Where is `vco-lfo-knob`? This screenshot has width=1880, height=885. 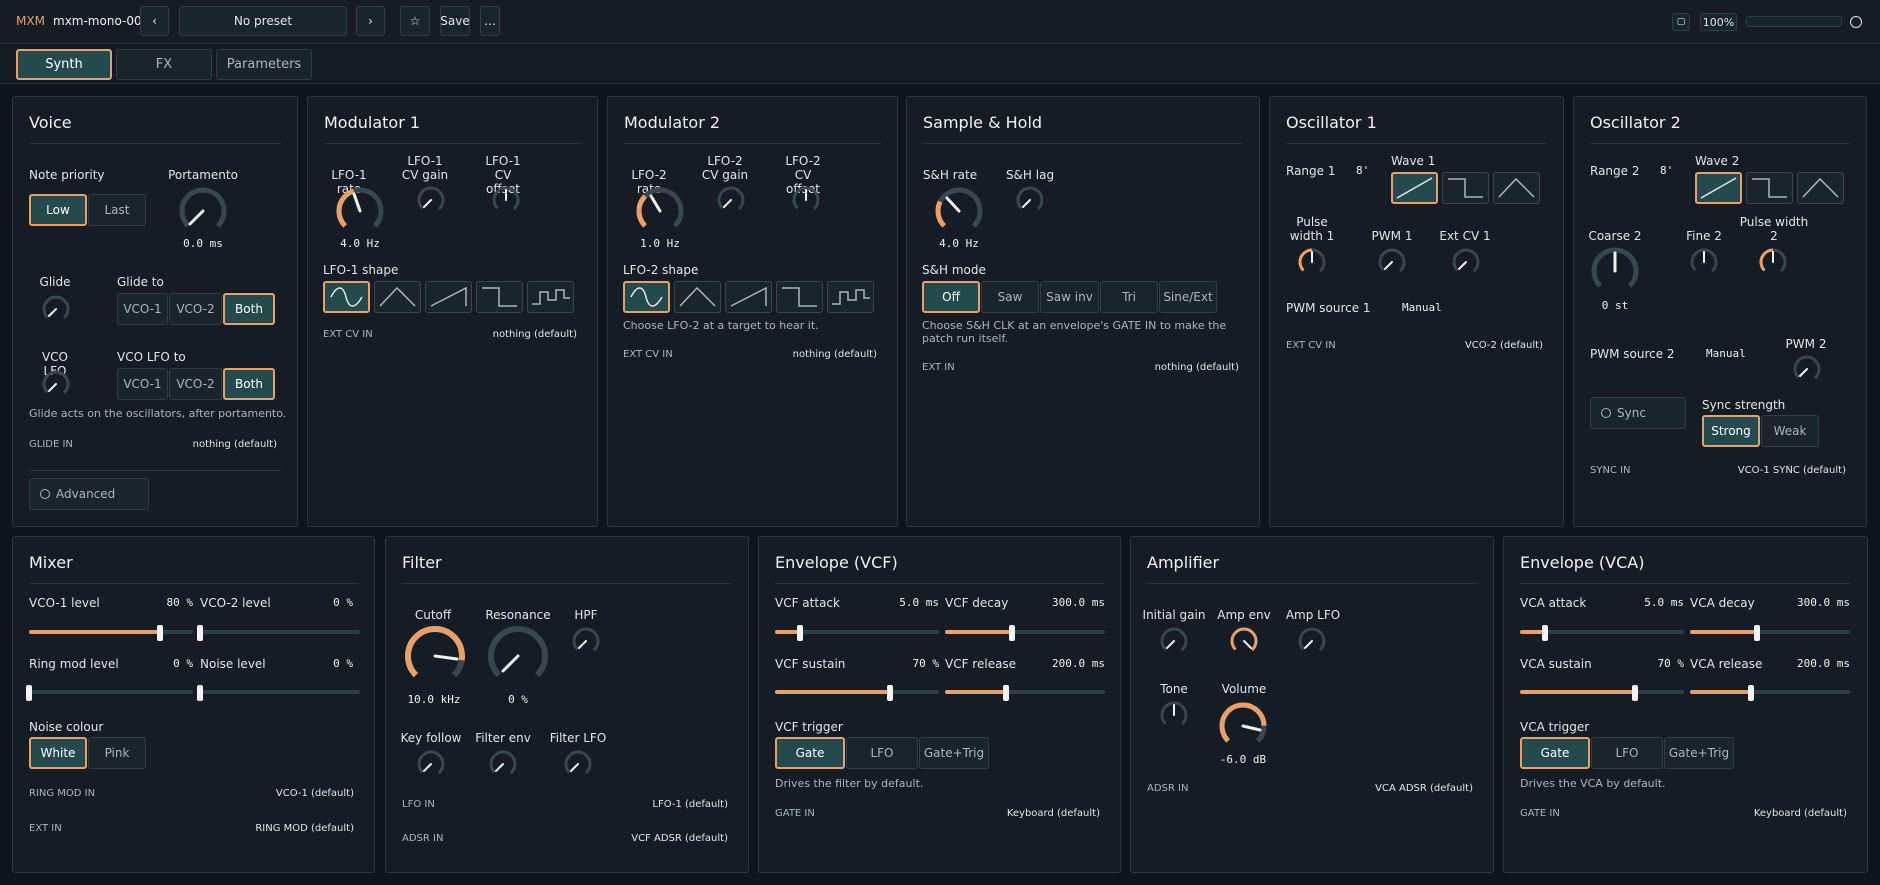 vco-lfo-knob is located at coordinates (56, 384).